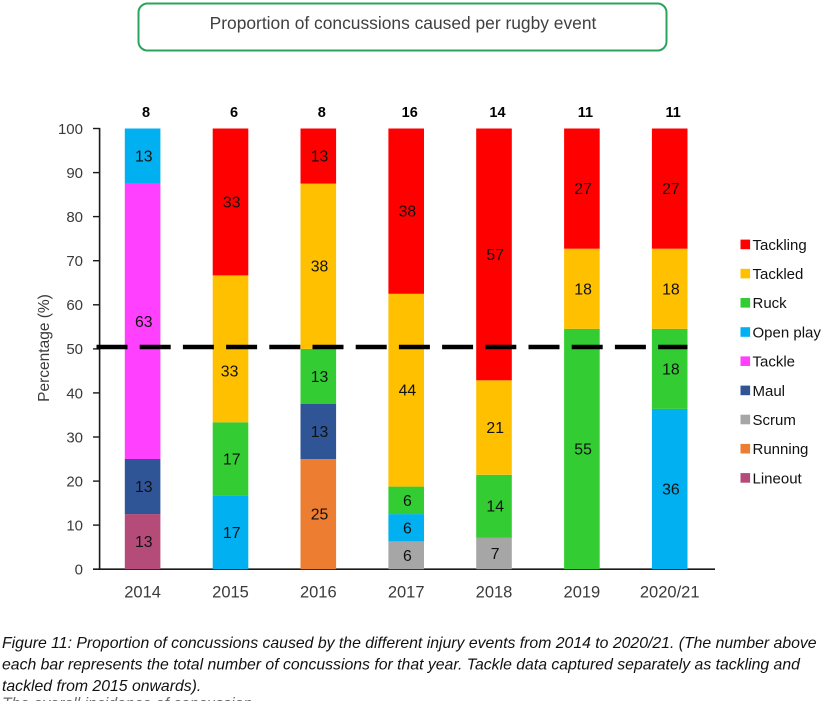 The image size is (833, 701). What do you see at coordinates (671, 490) in the screenshot?
I see `svg-text: 36` at bounding box center [671, 490].